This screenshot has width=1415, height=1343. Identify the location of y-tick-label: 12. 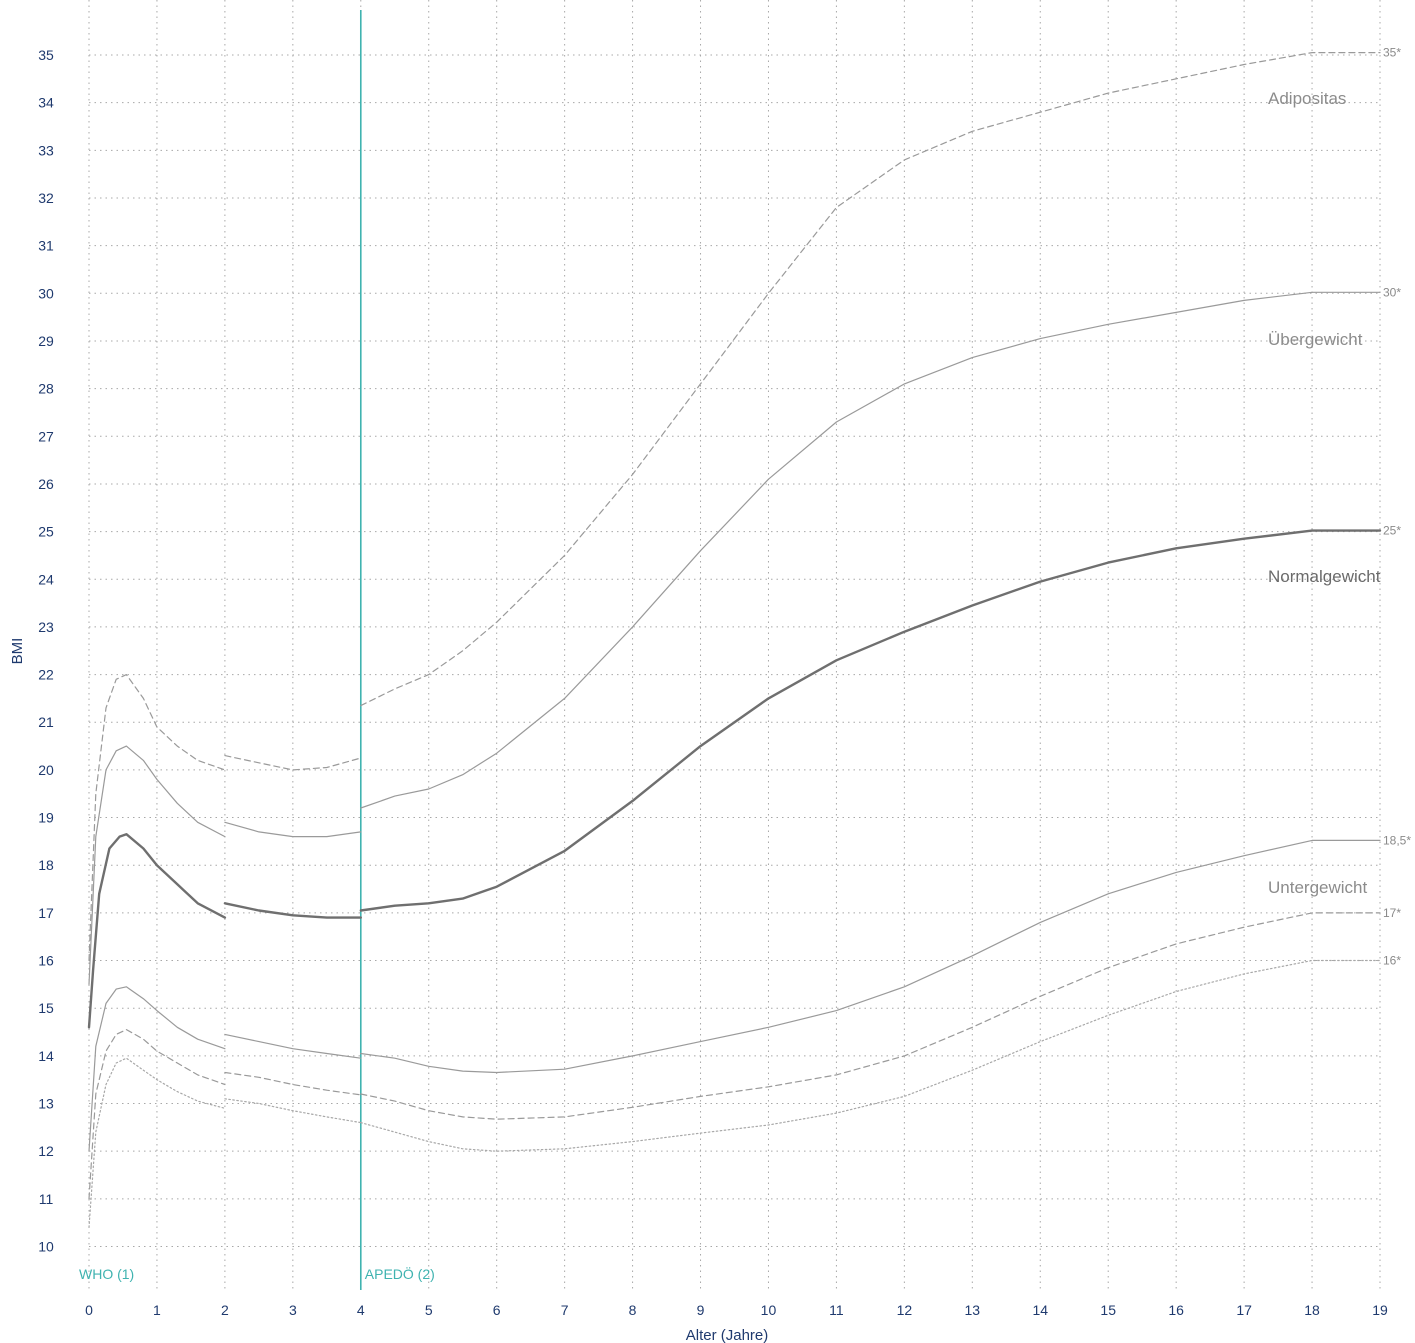
(46, 1151).